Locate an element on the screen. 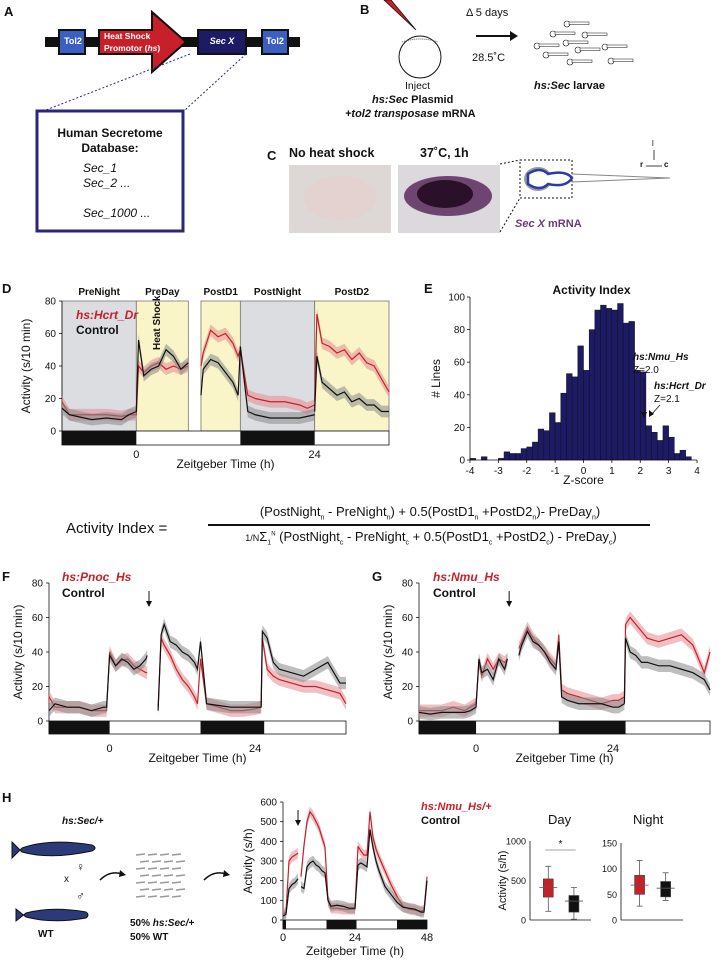  y-tick-label: 0 is located at coordinates (274, 921).